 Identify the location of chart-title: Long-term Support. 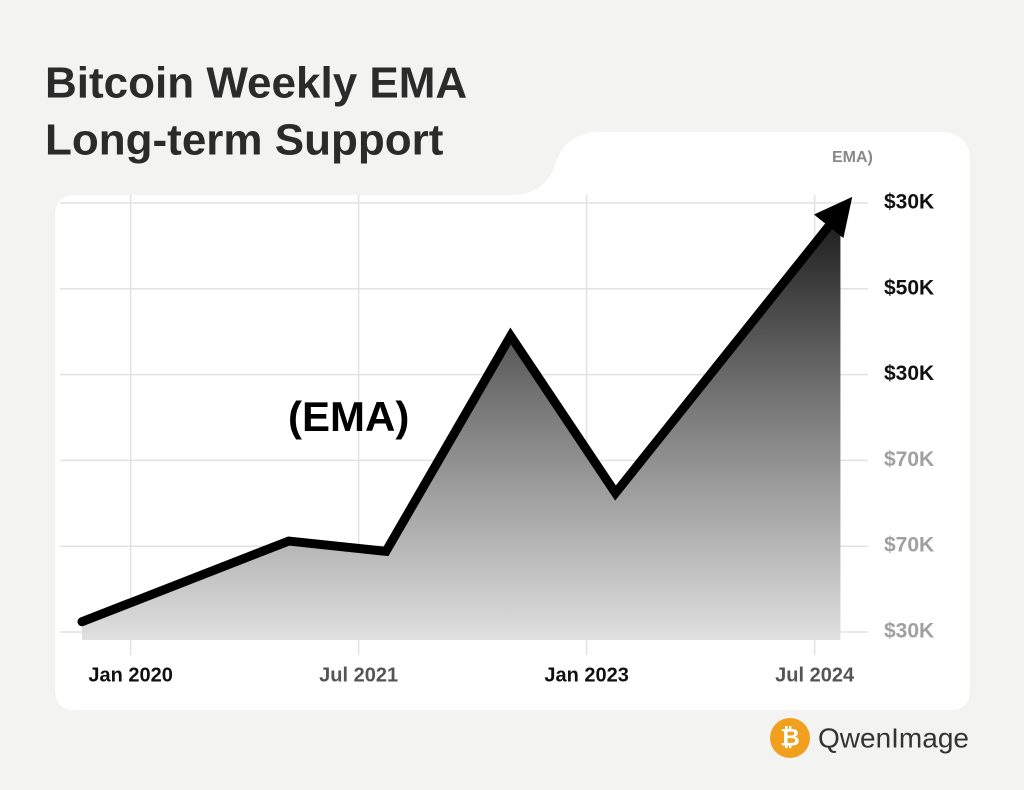
(244, 140).